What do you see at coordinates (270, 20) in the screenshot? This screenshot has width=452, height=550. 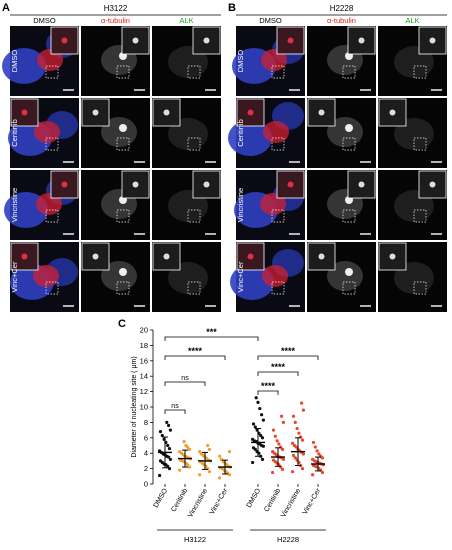 I see `column-header: DMSO` at bounding box center [270, 20].